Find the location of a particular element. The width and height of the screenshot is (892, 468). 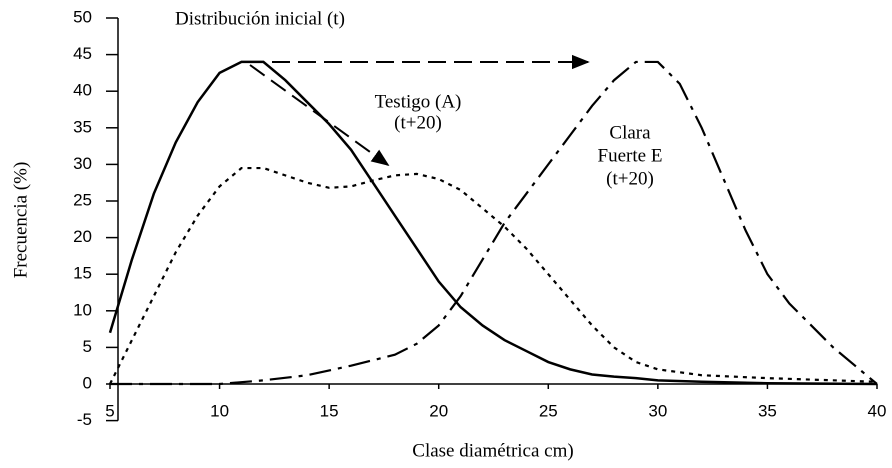

y-tick-label: 0 is located at coordinates (87, 382).